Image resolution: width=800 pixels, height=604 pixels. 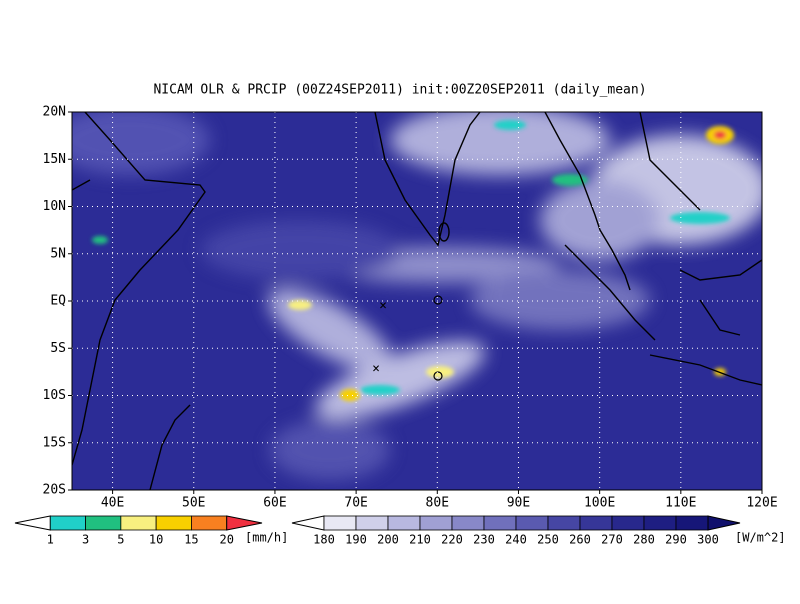 What do you see at coordinates (54, 159) in the screenshot?
I see `y-tick-label: 15N` at bounding box center [54, 159].